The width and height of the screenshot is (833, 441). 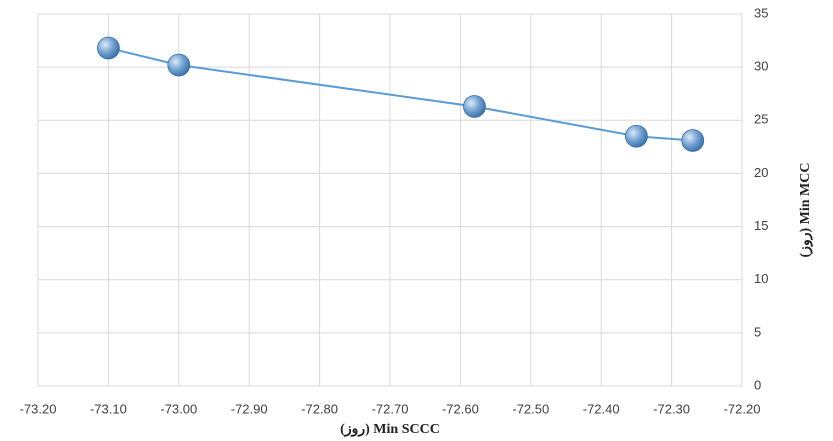 What do you see at coordinates (761, 278) in the screenshot?
I see `y-tick-label: 10` at bounding box center [761, 278].